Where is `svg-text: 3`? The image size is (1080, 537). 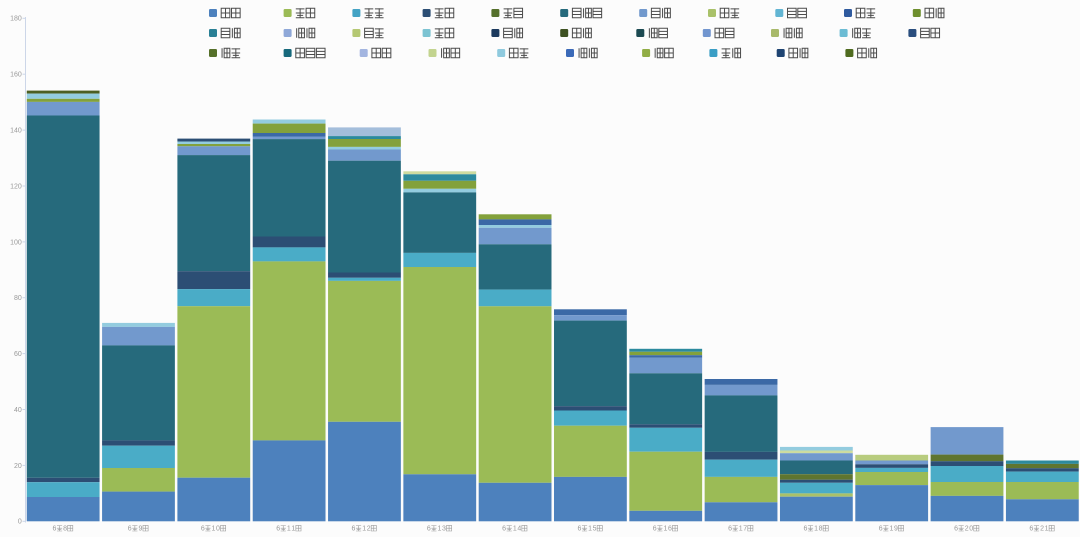 svg-text: 3 is located at coordinates (444, 529).